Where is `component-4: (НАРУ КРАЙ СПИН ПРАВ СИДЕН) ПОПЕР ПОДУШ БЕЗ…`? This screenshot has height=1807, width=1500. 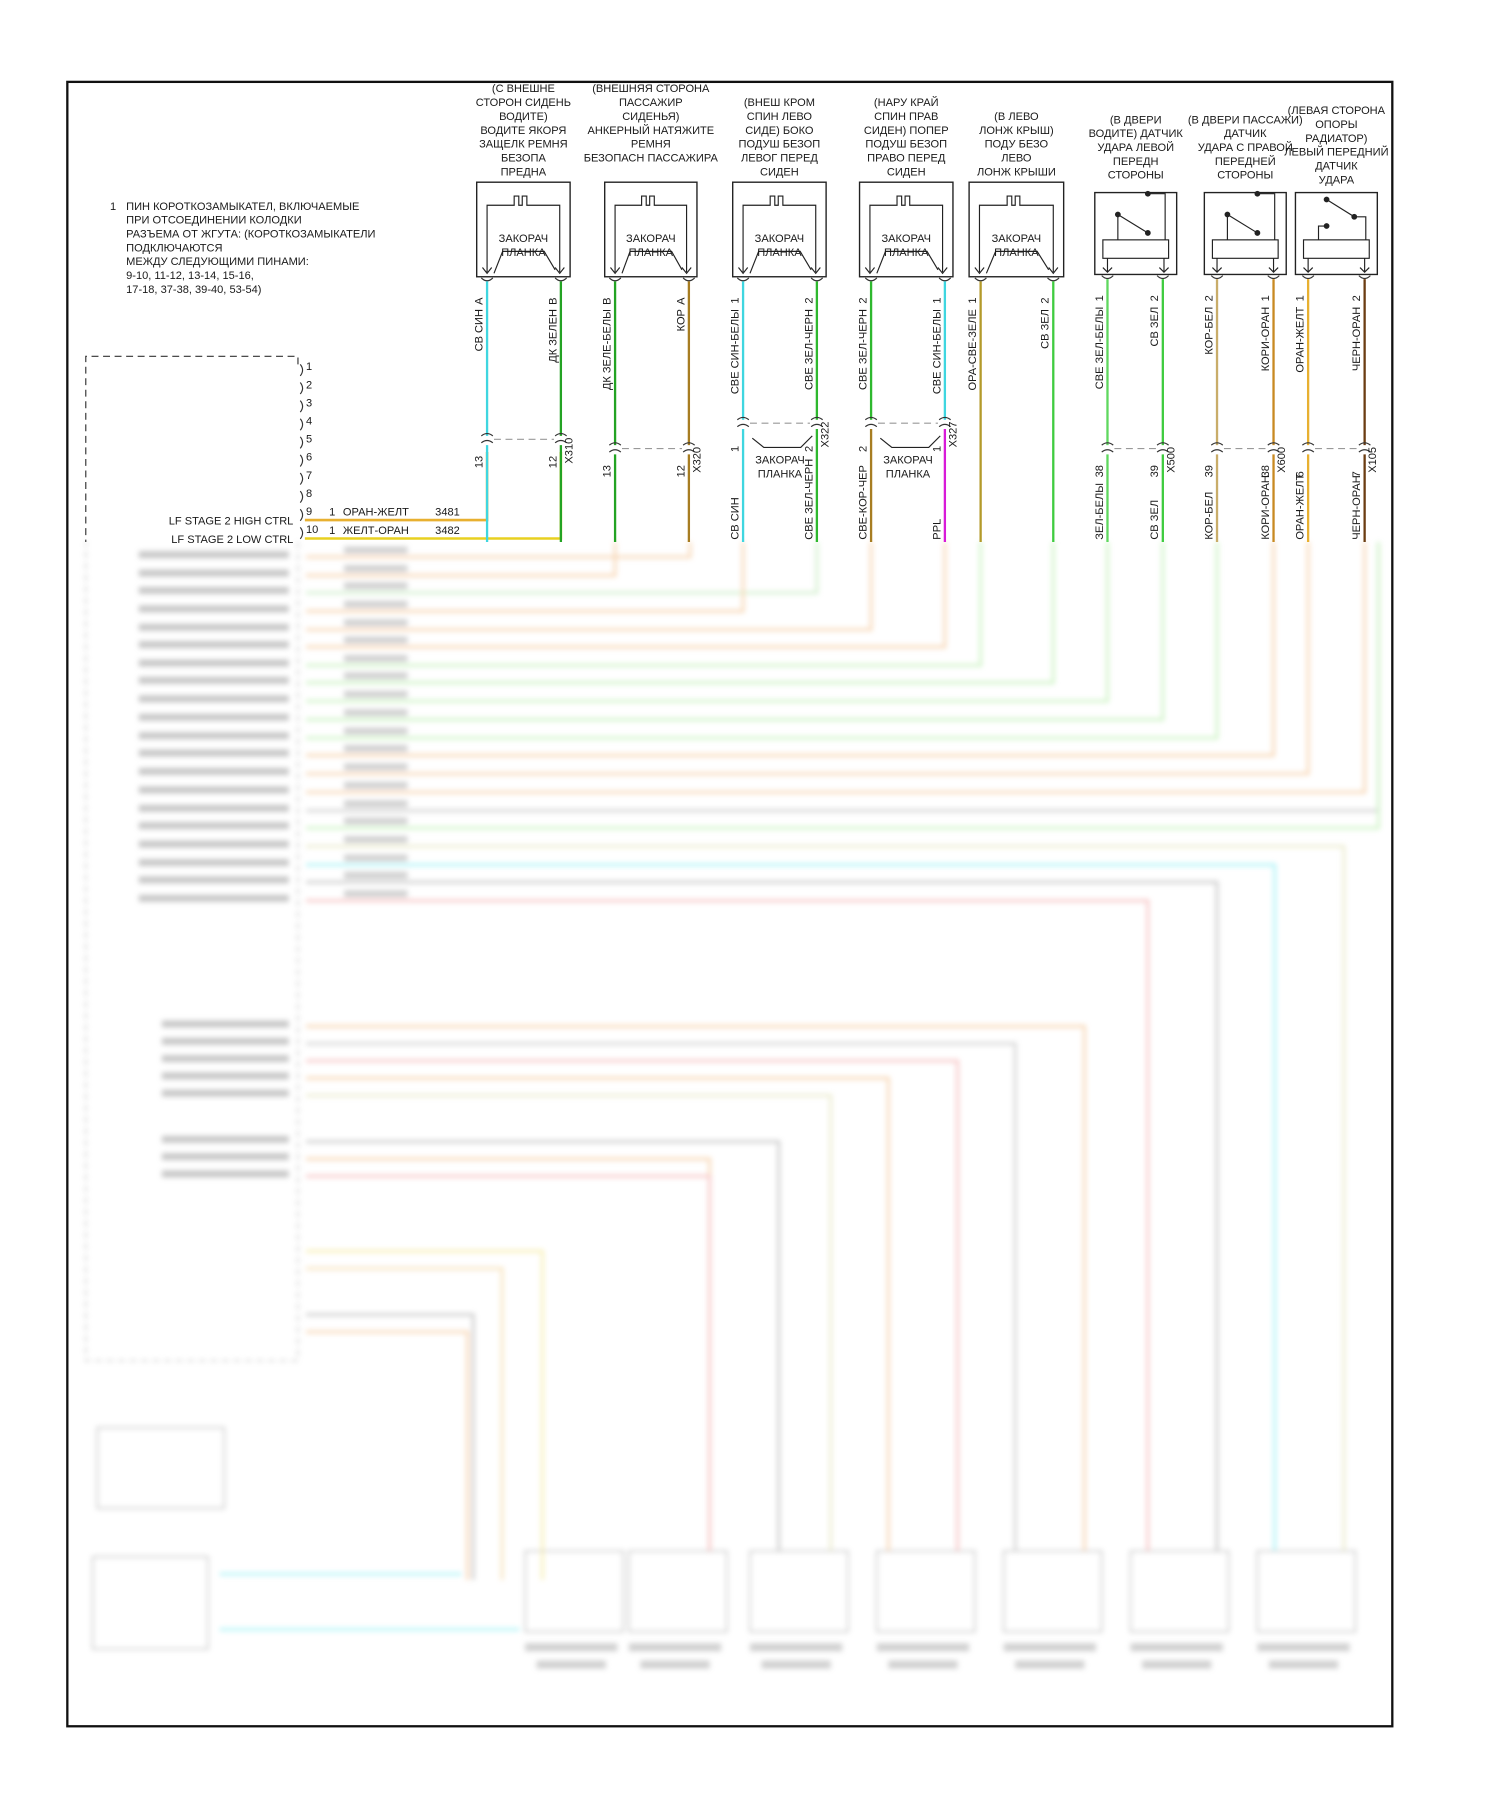
component-4: (НАРУ КРАЙ СПИН ПРАВ СИДЕН) ПОПЕР ПОДУШ БЕЗ… is located at coordinates (908, 319).